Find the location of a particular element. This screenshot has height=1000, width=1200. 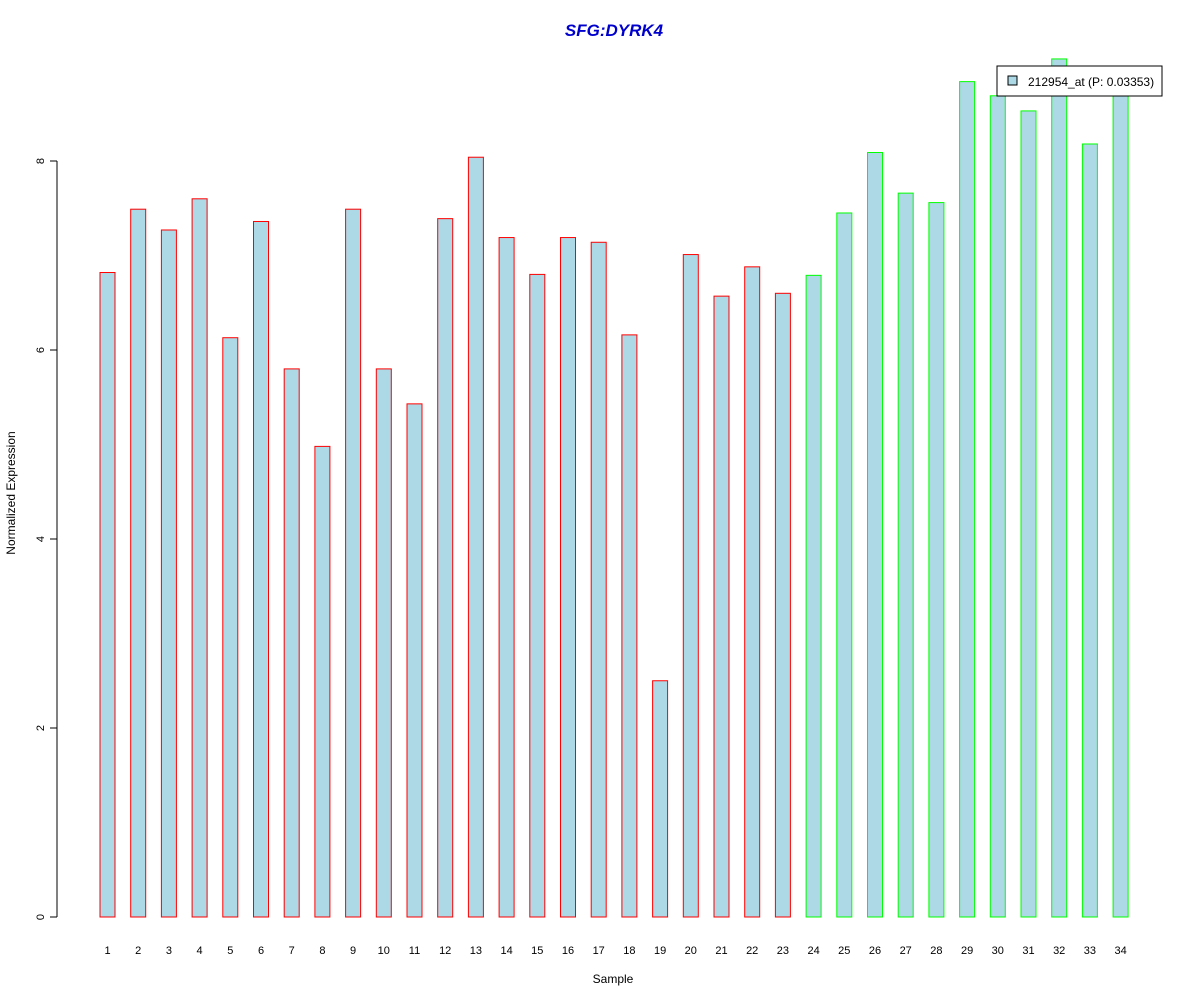

x-tick-label: 4 is located at coordinates (200, 951).